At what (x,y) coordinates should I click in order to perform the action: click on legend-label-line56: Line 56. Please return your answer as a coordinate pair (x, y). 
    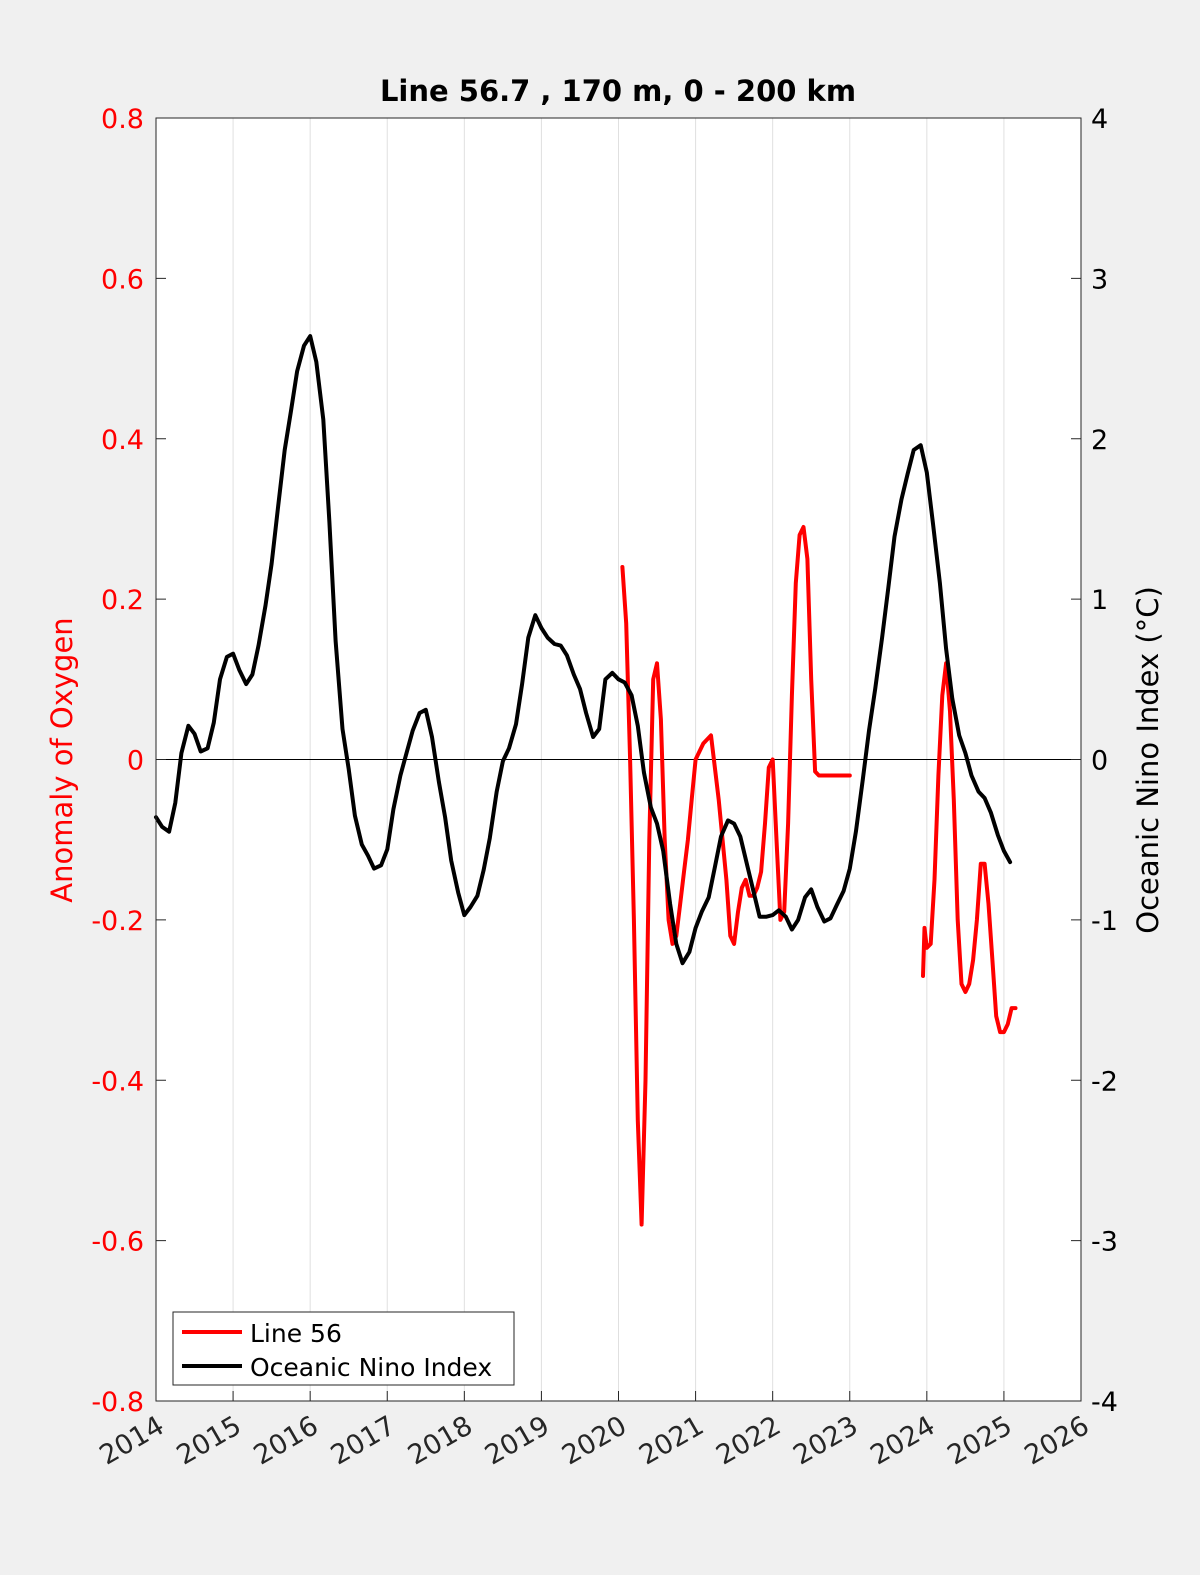
    Looking at the image, I should click on (296, 1333).